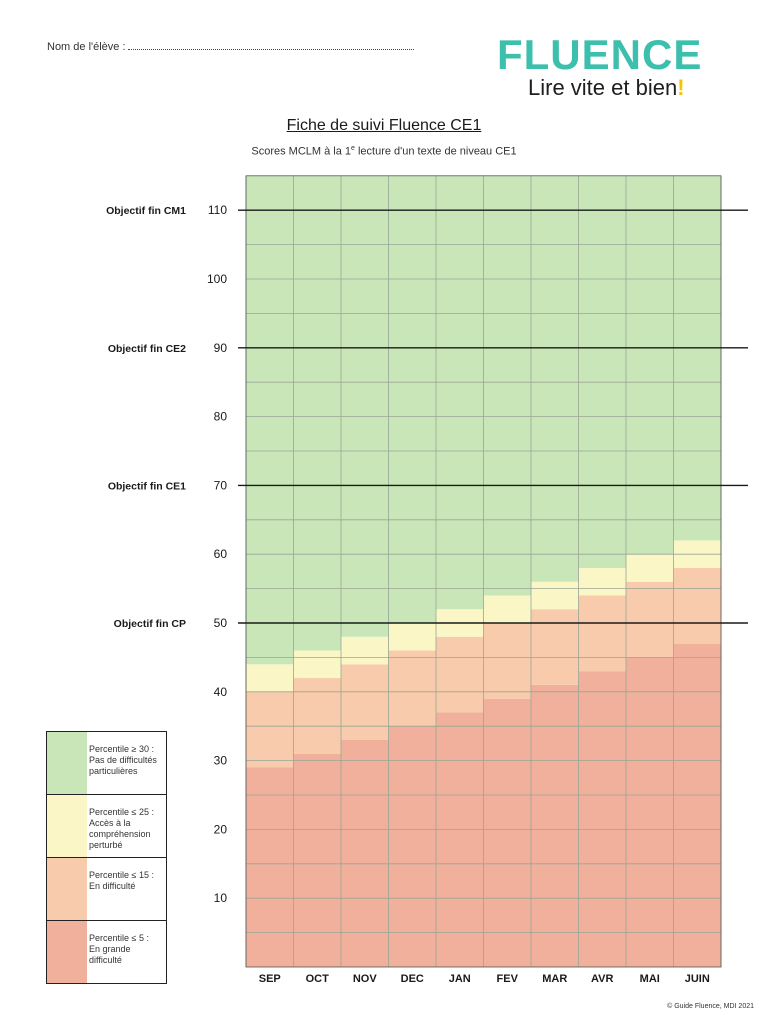  I want to click on legend-label: Percentile ≤ 15 : En difficulté, so click(126, 889).